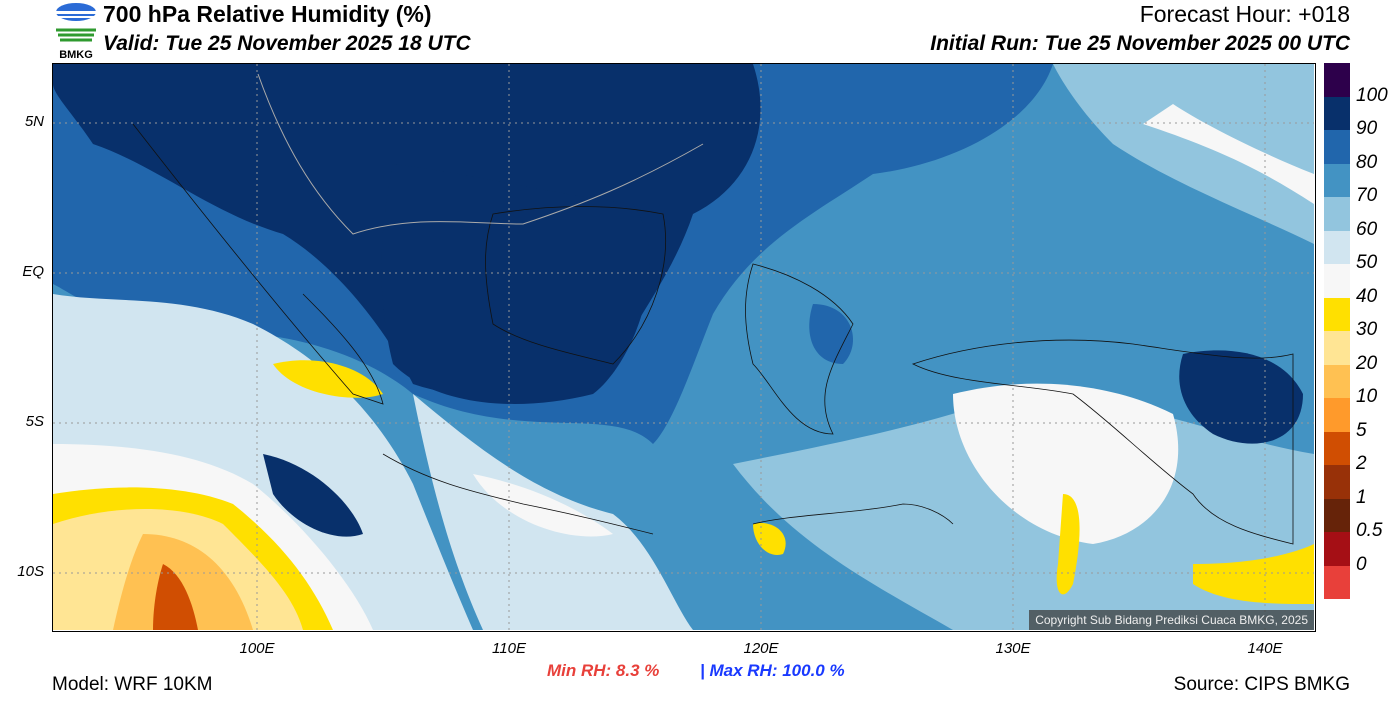 Image resolution: width=1400 pixels, height=709 pixels. Describe the element at coordinates (1367, 162) in the screenshot. I see `colorbar-label: 80` at that location.